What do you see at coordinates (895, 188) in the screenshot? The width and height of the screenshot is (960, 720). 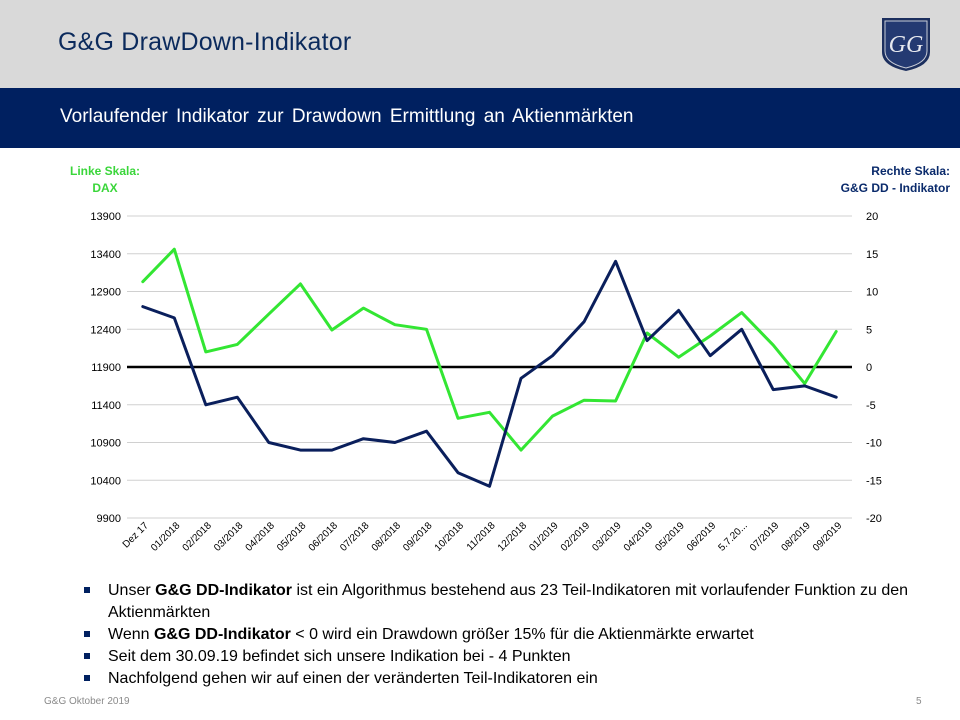 I see `right-axis-label-line2: G&G DD - Indikator` at bounding box center [895, 188].